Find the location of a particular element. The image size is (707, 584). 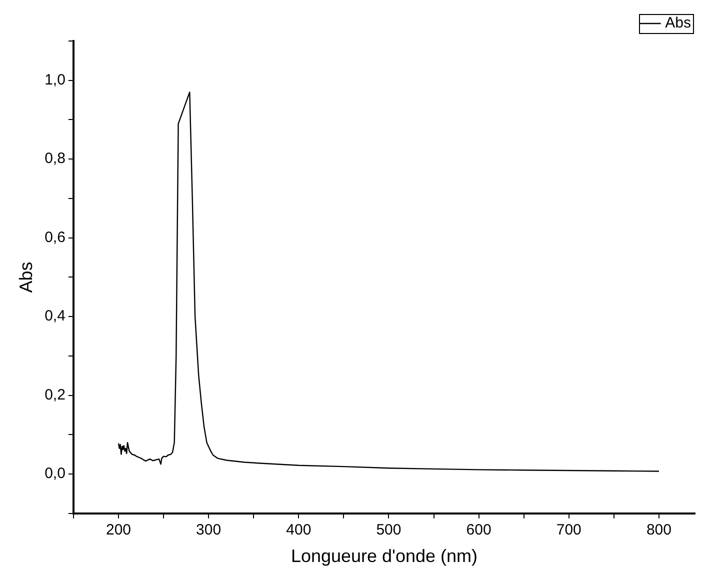

x-axis-title: Longueure d'onde (nm) is located at coordinates (384, 556).